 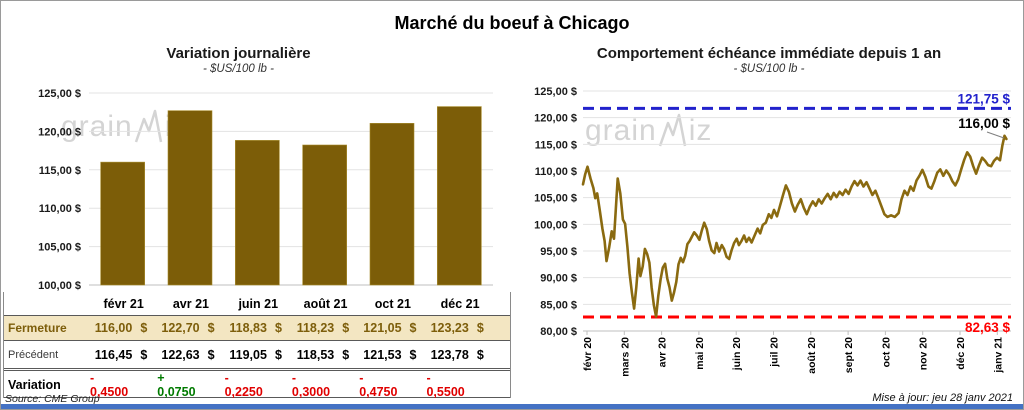 What do you see at coordinates (558, 332) in the screenshot?
I see `y-tick-label: 80,00 $` at bounding box center [558, 332].